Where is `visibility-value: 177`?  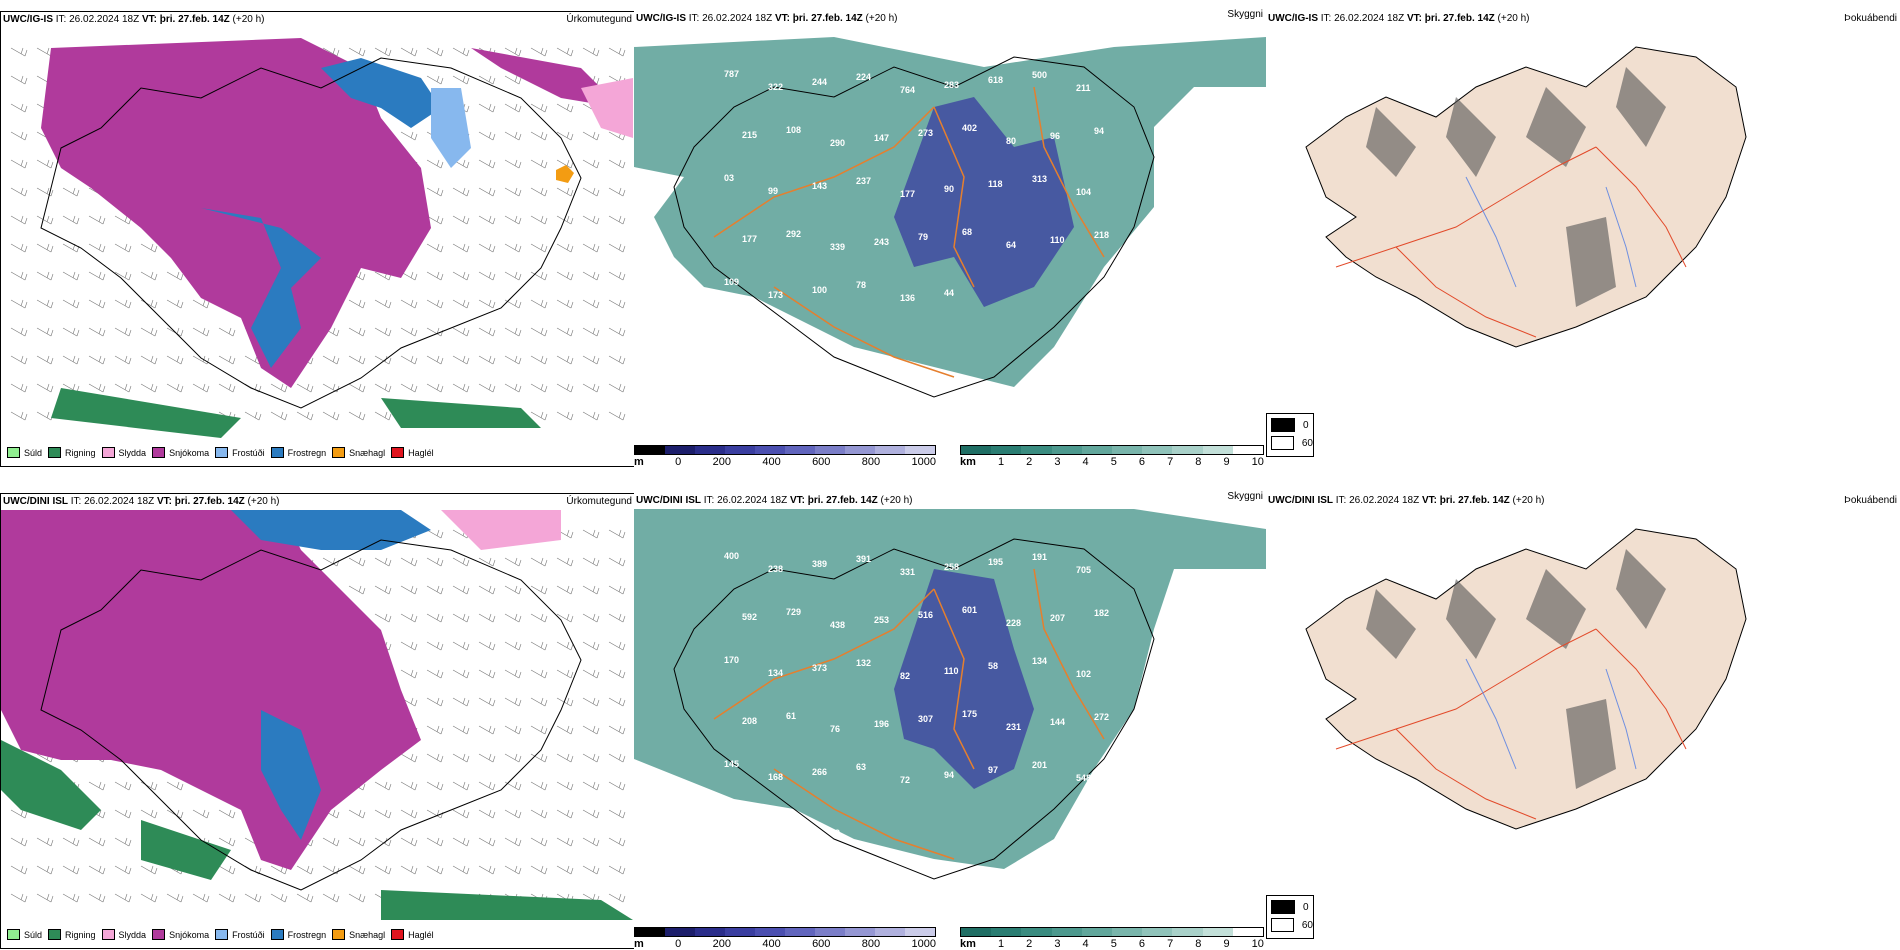
visibility-value: 177 is located at coordinates (749, 239).